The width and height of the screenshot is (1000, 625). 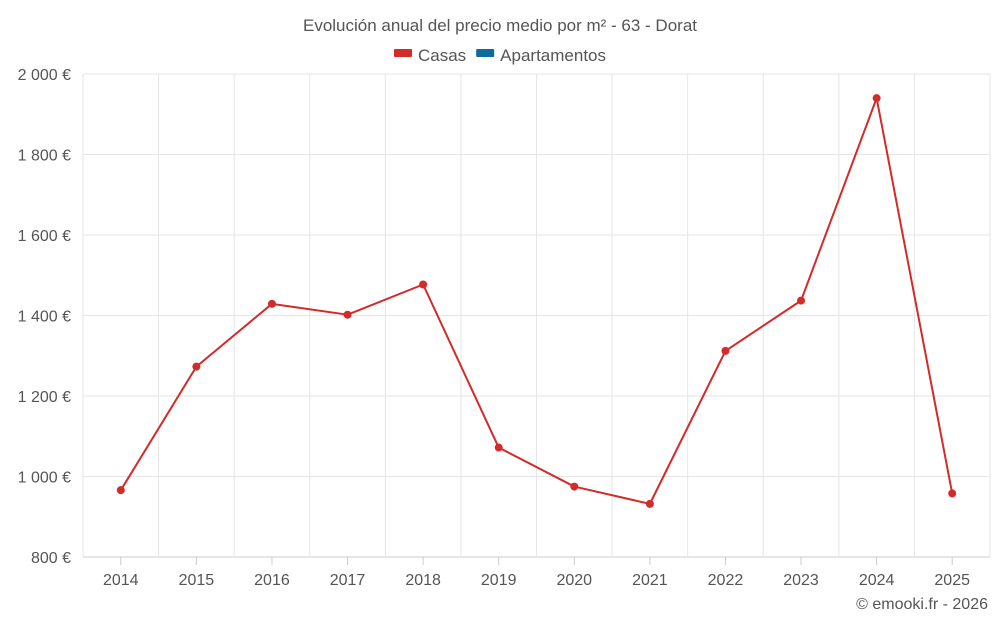 I want to click on x-tick-label: 2014, so click(x=121, y=580).